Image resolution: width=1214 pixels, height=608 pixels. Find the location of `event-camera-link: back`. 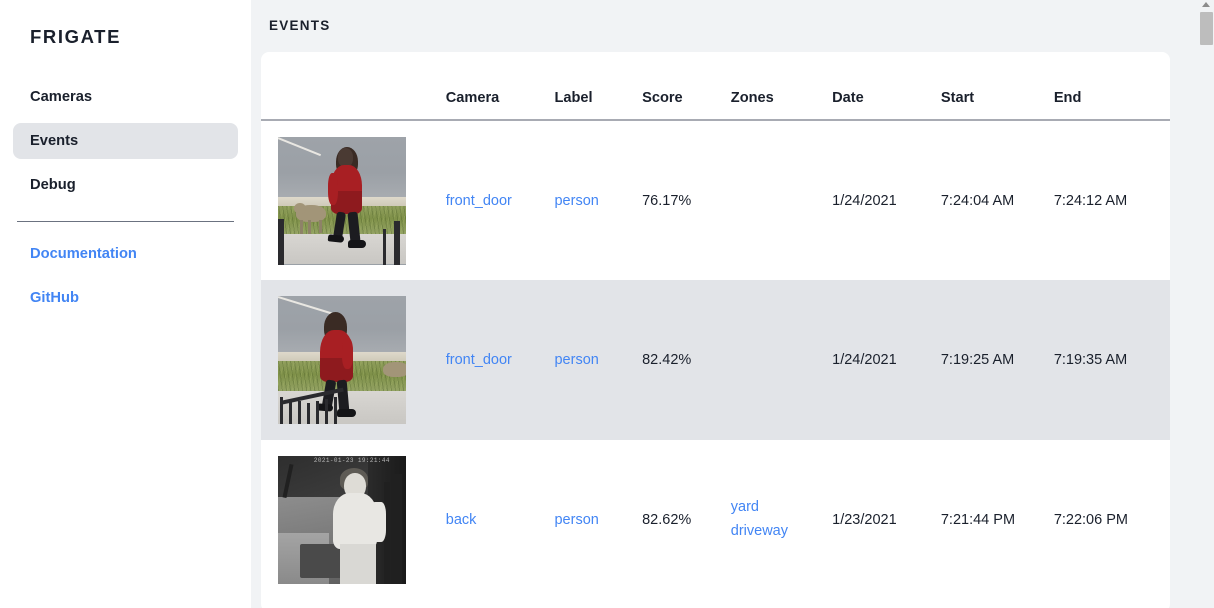

event-camera-link: back is located at coordinates (461, 520).